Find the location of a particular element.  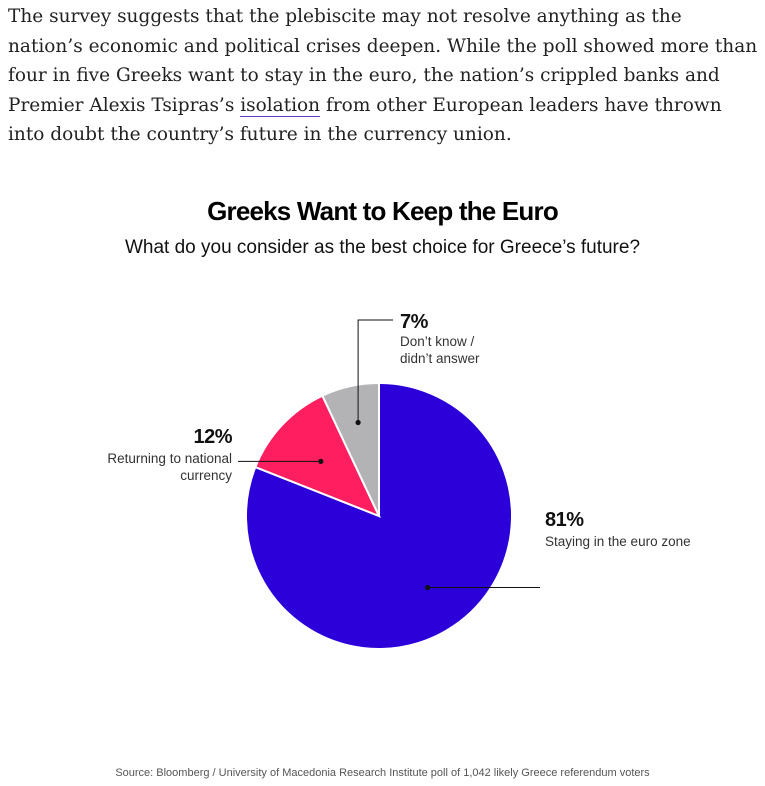

pie-slice-dont-know is located at coordinates (350, 449).